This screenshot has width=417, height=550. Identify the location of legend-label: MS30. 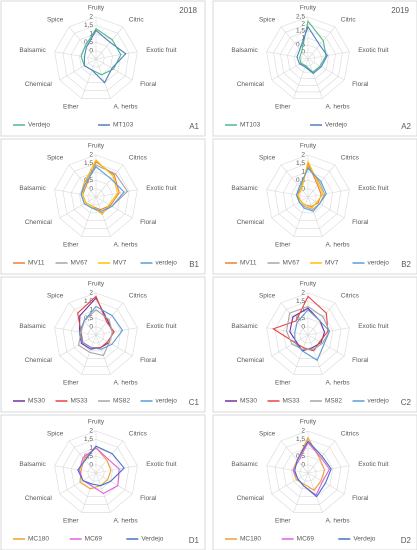
(248, 401).